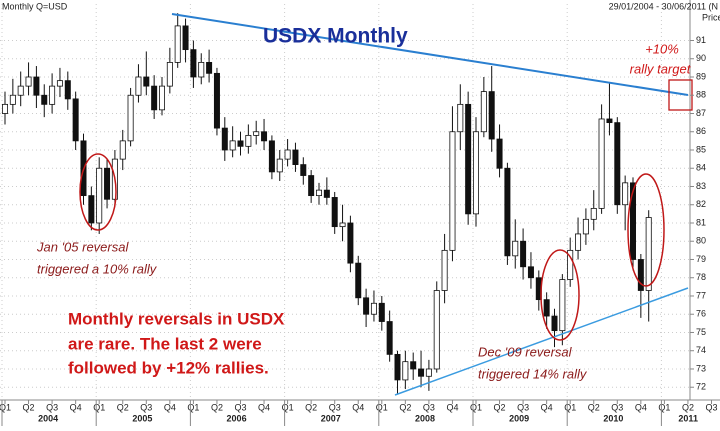 The width and height of the screenshot is (720, 431). Describe the element at coordinates (662, 48) in the screenshot. I see `annotation: +10%` at that location.